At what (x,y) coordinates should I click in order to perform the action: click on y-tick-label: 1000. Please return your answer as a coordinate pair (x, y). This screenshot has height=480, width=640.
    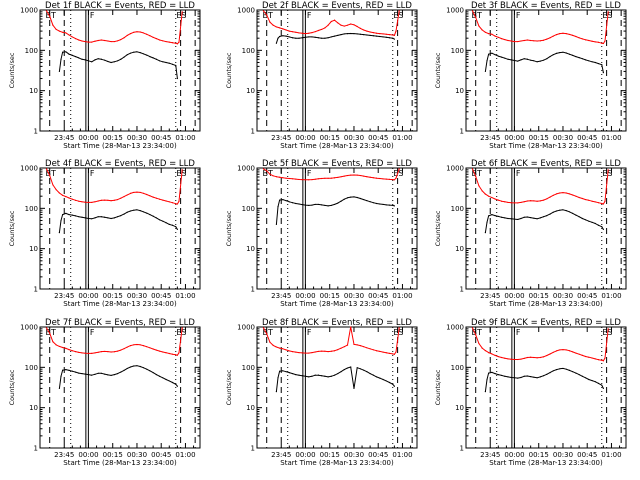
    Looking at the image, I should click on (455, 169).